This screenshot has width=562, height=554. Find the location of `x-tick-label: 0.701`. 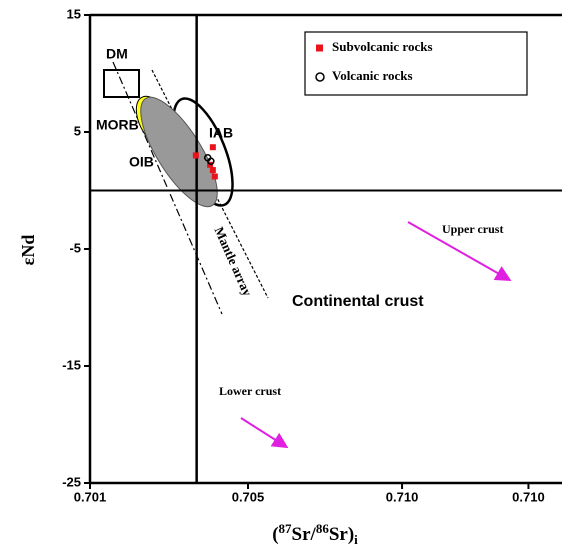

x-tick-label: 0.701 is located at coordinates (90, 496).